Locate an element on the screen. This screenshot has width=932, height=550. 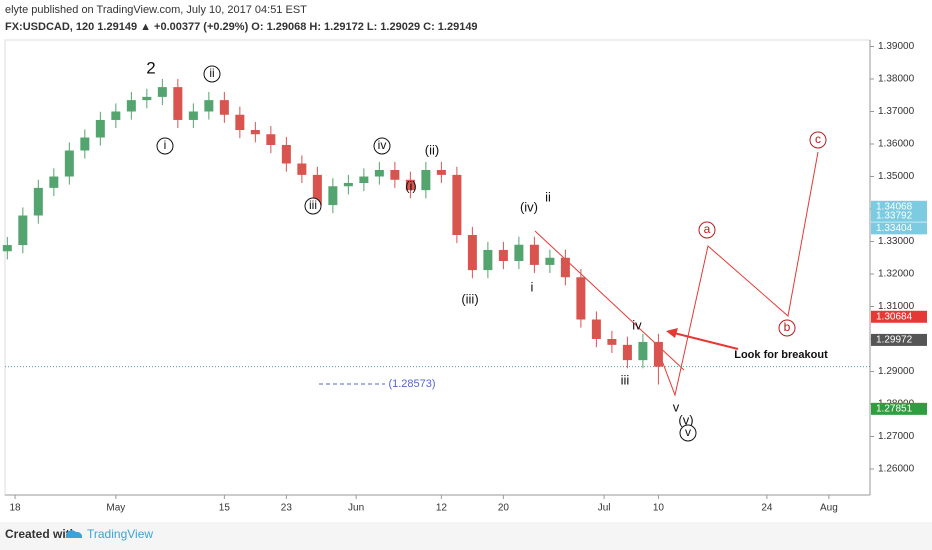
wave-label: c is located at coordinates (818, 139).